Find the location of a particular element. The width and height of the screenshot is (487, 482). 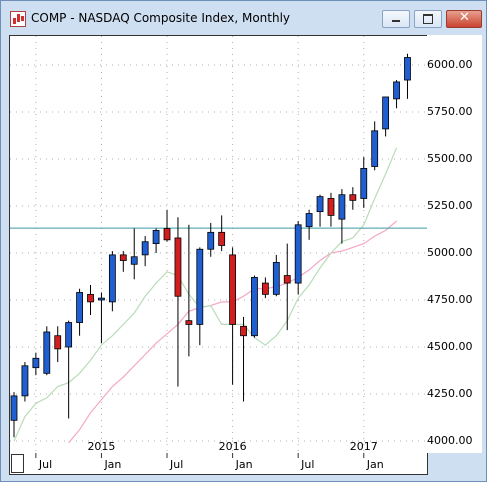

minimize-icon is located at coordinates (396, 21).